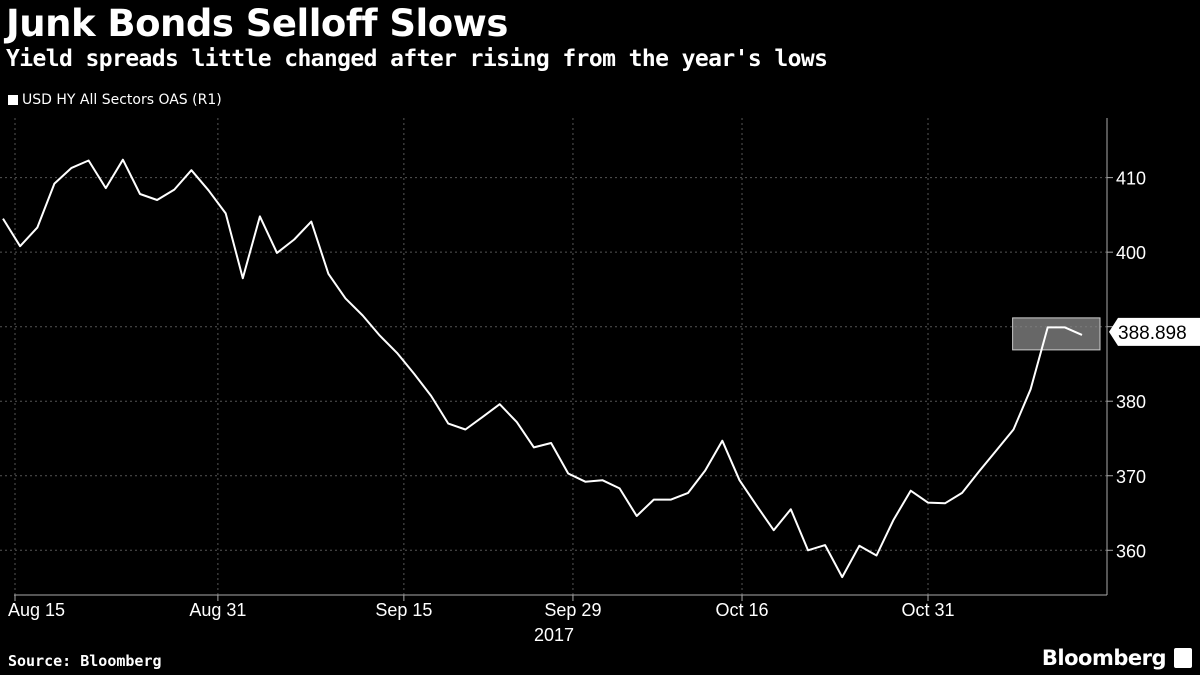 The height and width of the screenshot is (675, 1200). What do you see at coordinates (1131, 179) in the screenshot?
I see `y-tick-label: 410` at bounding box center [1131, 179].